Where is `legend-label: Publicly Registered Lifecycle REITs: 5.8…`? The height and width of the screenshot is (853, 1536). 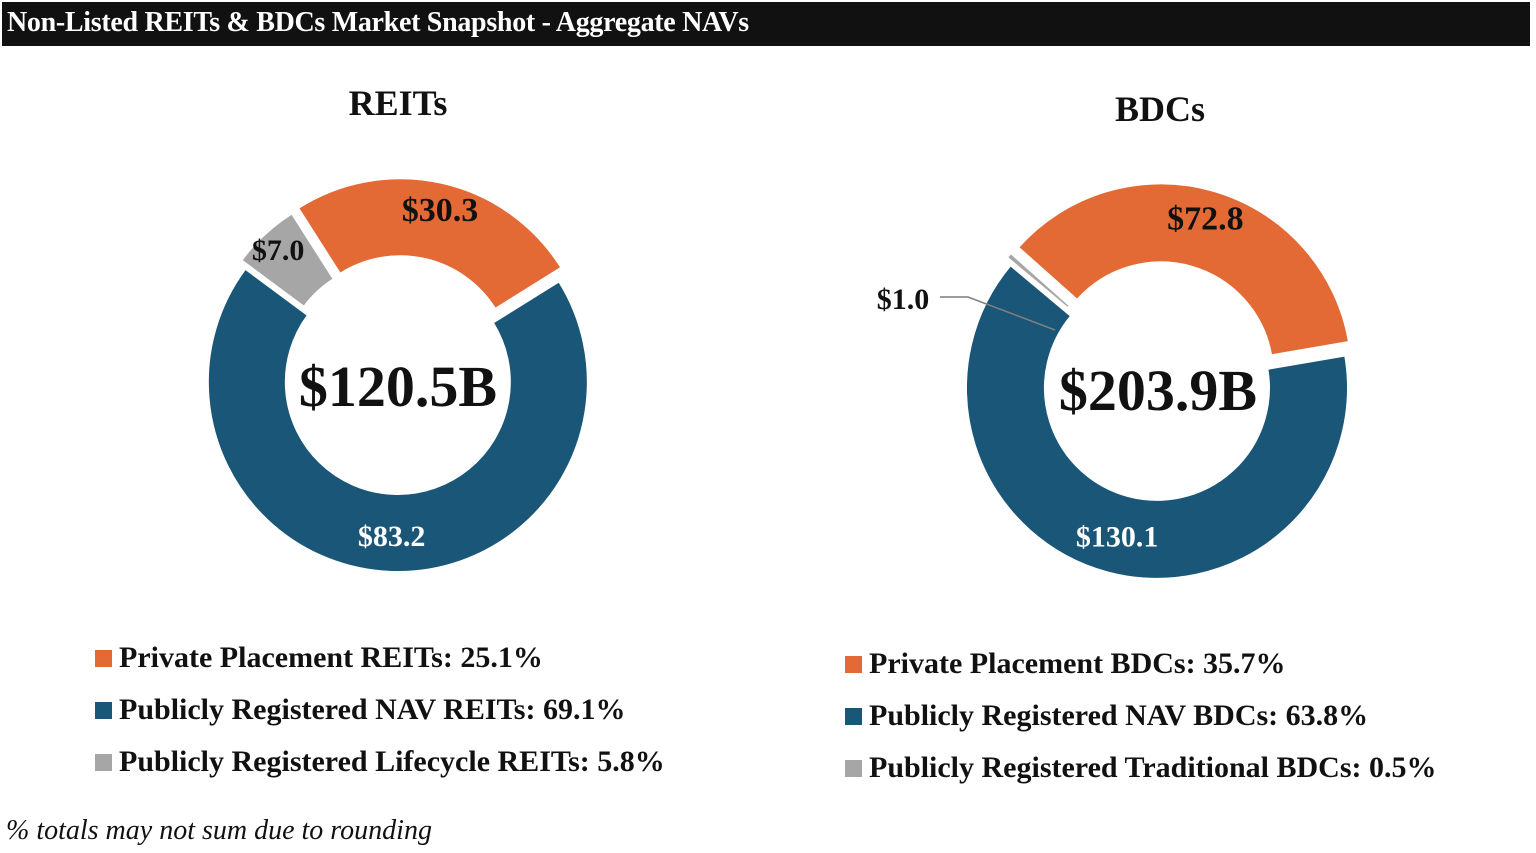 legend-label: Publicly Registered Lifecycle REITs: 5.8… is located at coordinates (392, 761).